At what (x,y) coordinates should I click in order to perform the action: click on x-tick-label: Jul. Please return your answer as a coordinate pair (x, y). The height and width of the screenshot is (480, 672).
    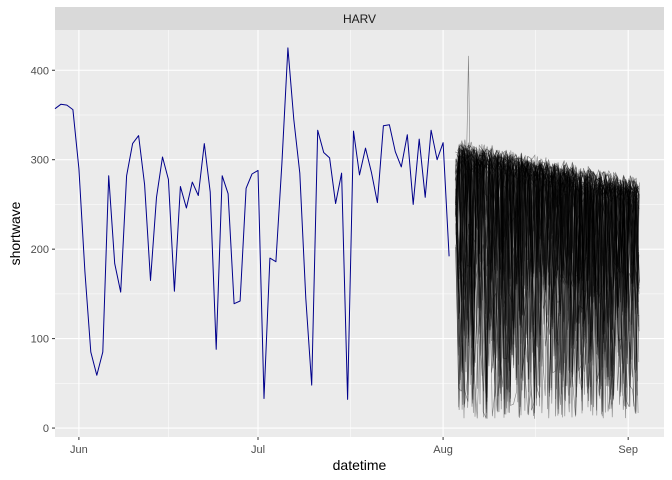
    Looking at the image, I should click on (258, 450).